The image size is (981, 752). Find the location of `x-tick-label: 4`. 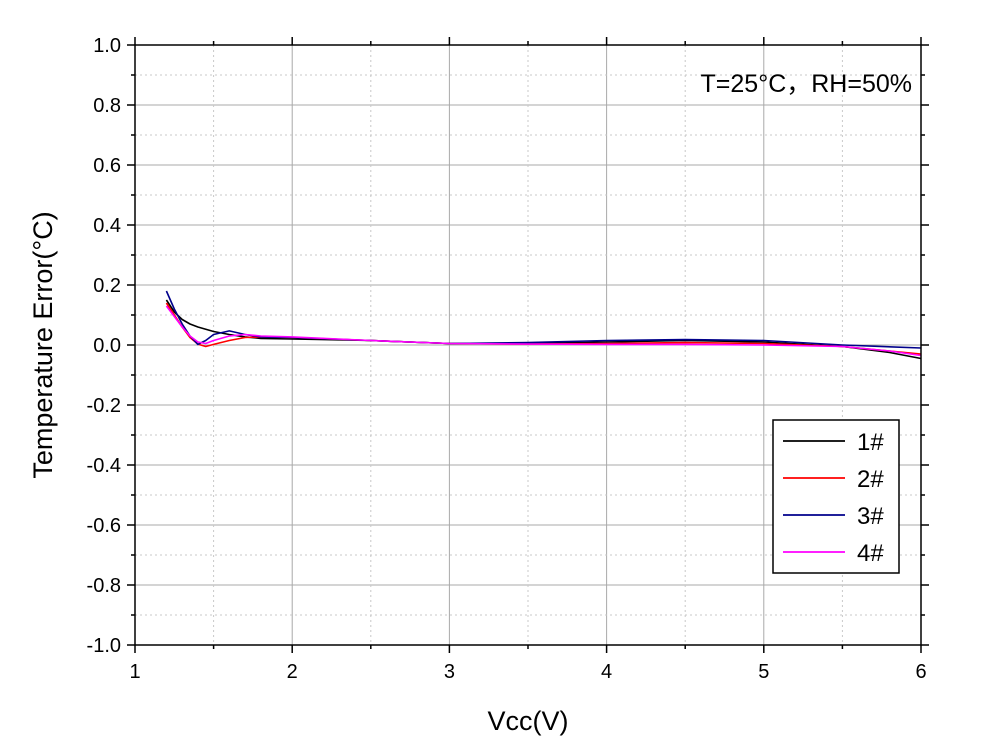

x-tick-label: 4 is located at coordinates (606, 672).